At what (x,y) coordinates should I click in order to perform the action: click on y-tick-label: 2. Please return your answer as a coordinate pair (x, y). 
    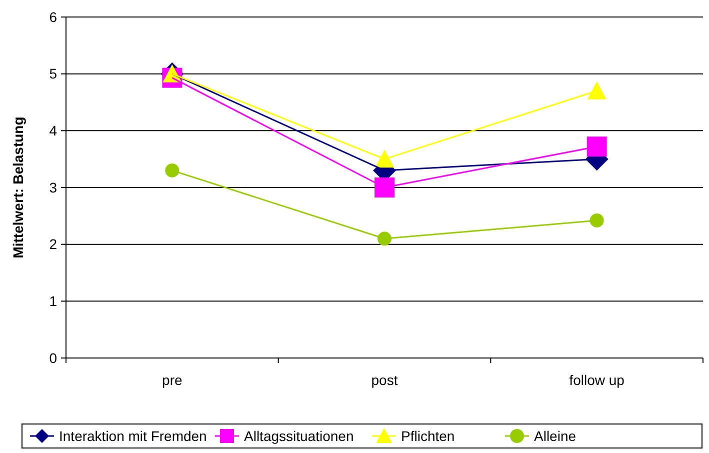
    Looking at the image, I should click on (53, 244).